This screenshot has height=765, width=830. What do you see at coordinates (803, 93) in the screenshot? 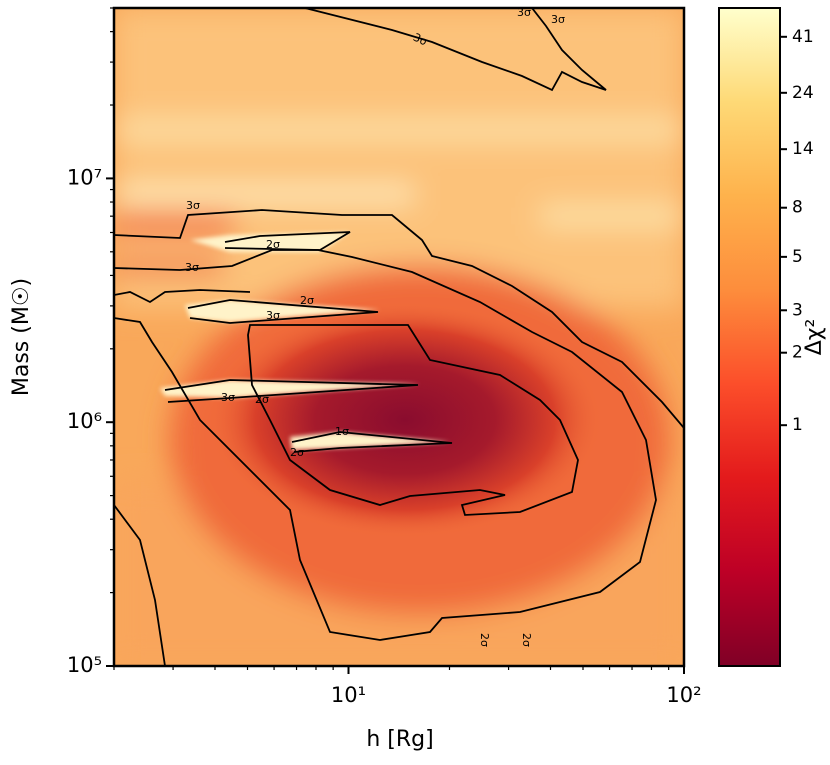
I see `colorbar-tick-label: 24` at bounding box center [803, 93].